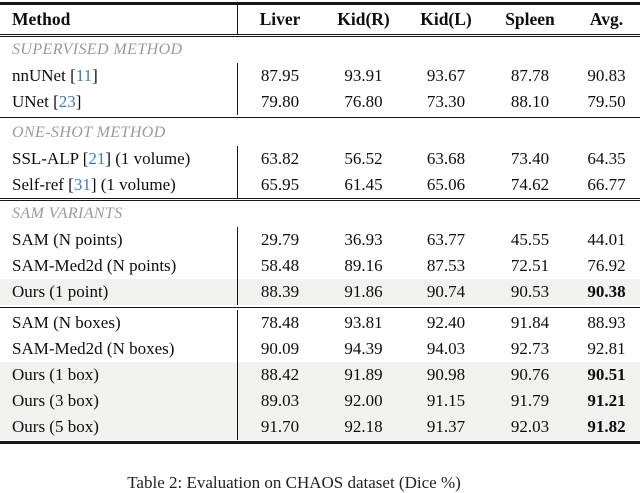 The image size is (640, 493). I want to click on value-cell: 90.38, so click(606, 292).